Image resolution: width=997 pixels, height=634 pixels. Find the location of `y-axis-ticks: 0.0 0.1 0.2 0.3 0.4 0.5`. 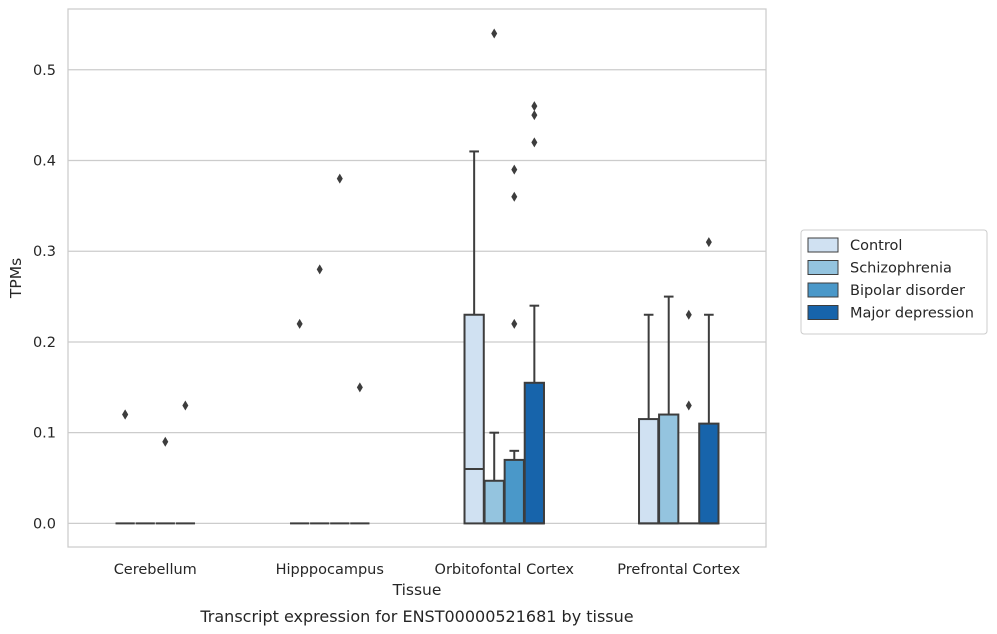

y-axis-ticks: 0.0 0.1 0.2 0.3 0.4 0.5 is located at coordinates (44, 298).